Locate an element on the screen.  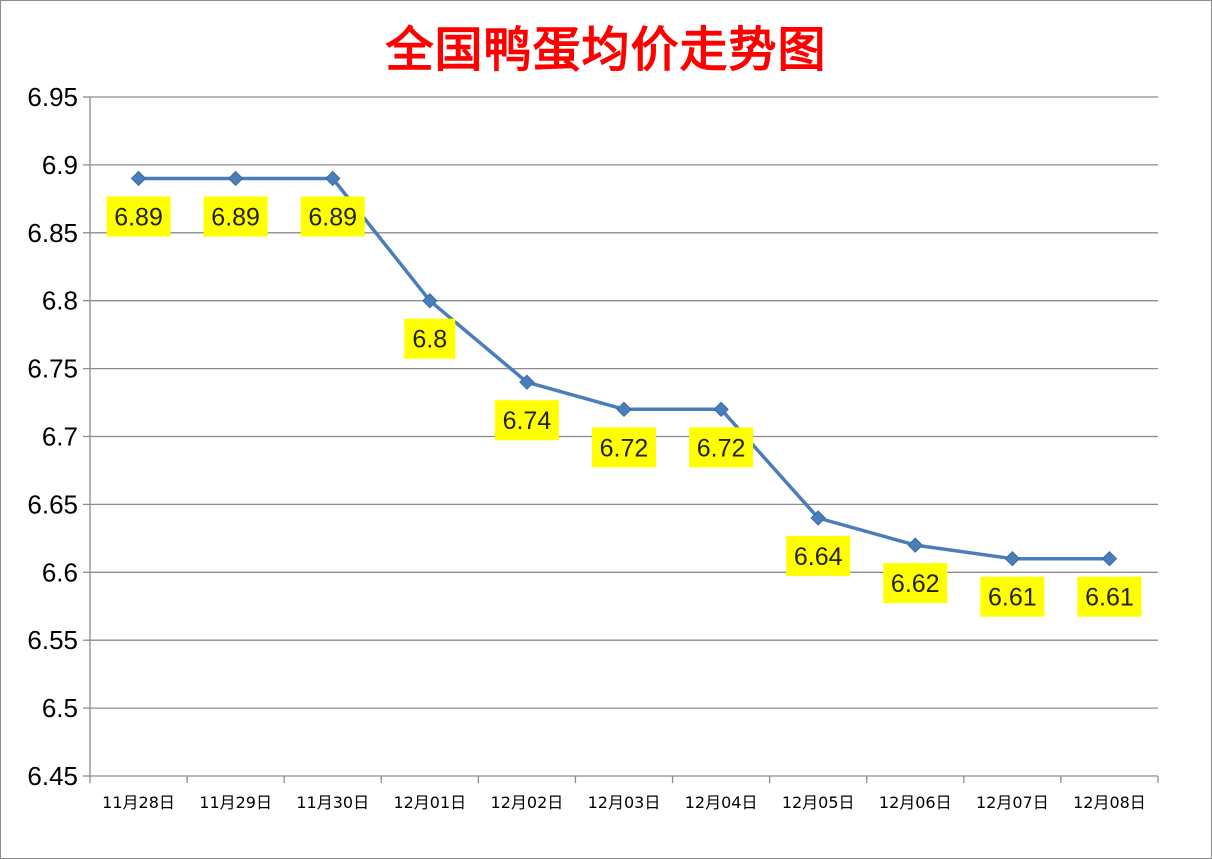
x-tick-label: 12月08日 is located at coordinates (1109, 802).